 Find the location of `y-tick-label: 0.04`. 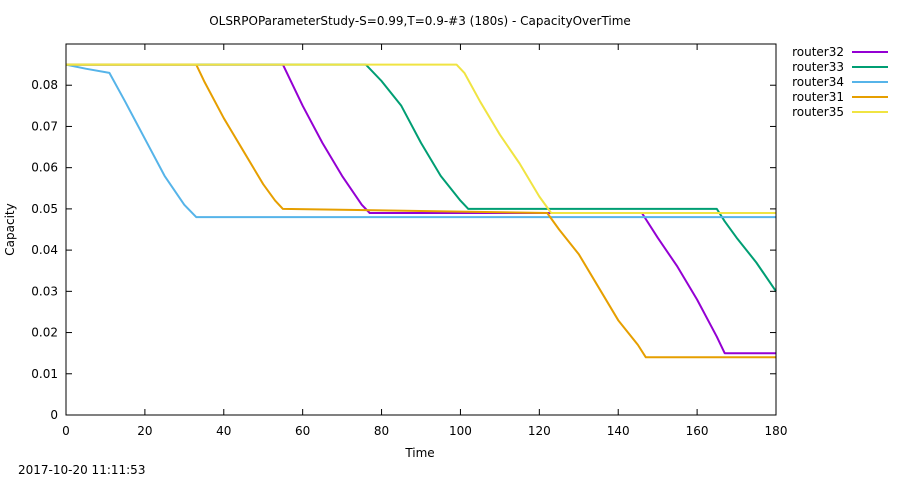

y-tick-label: 0.04 is located at coordinates (44, 250).